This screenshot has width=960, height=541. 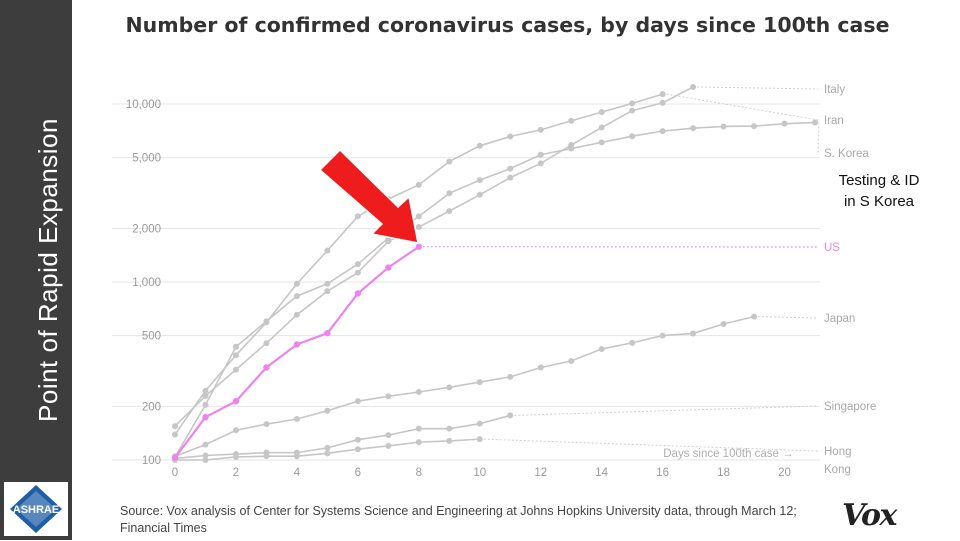 I want to click on y-tick-label: 5,000, so click(x=146, y=159).